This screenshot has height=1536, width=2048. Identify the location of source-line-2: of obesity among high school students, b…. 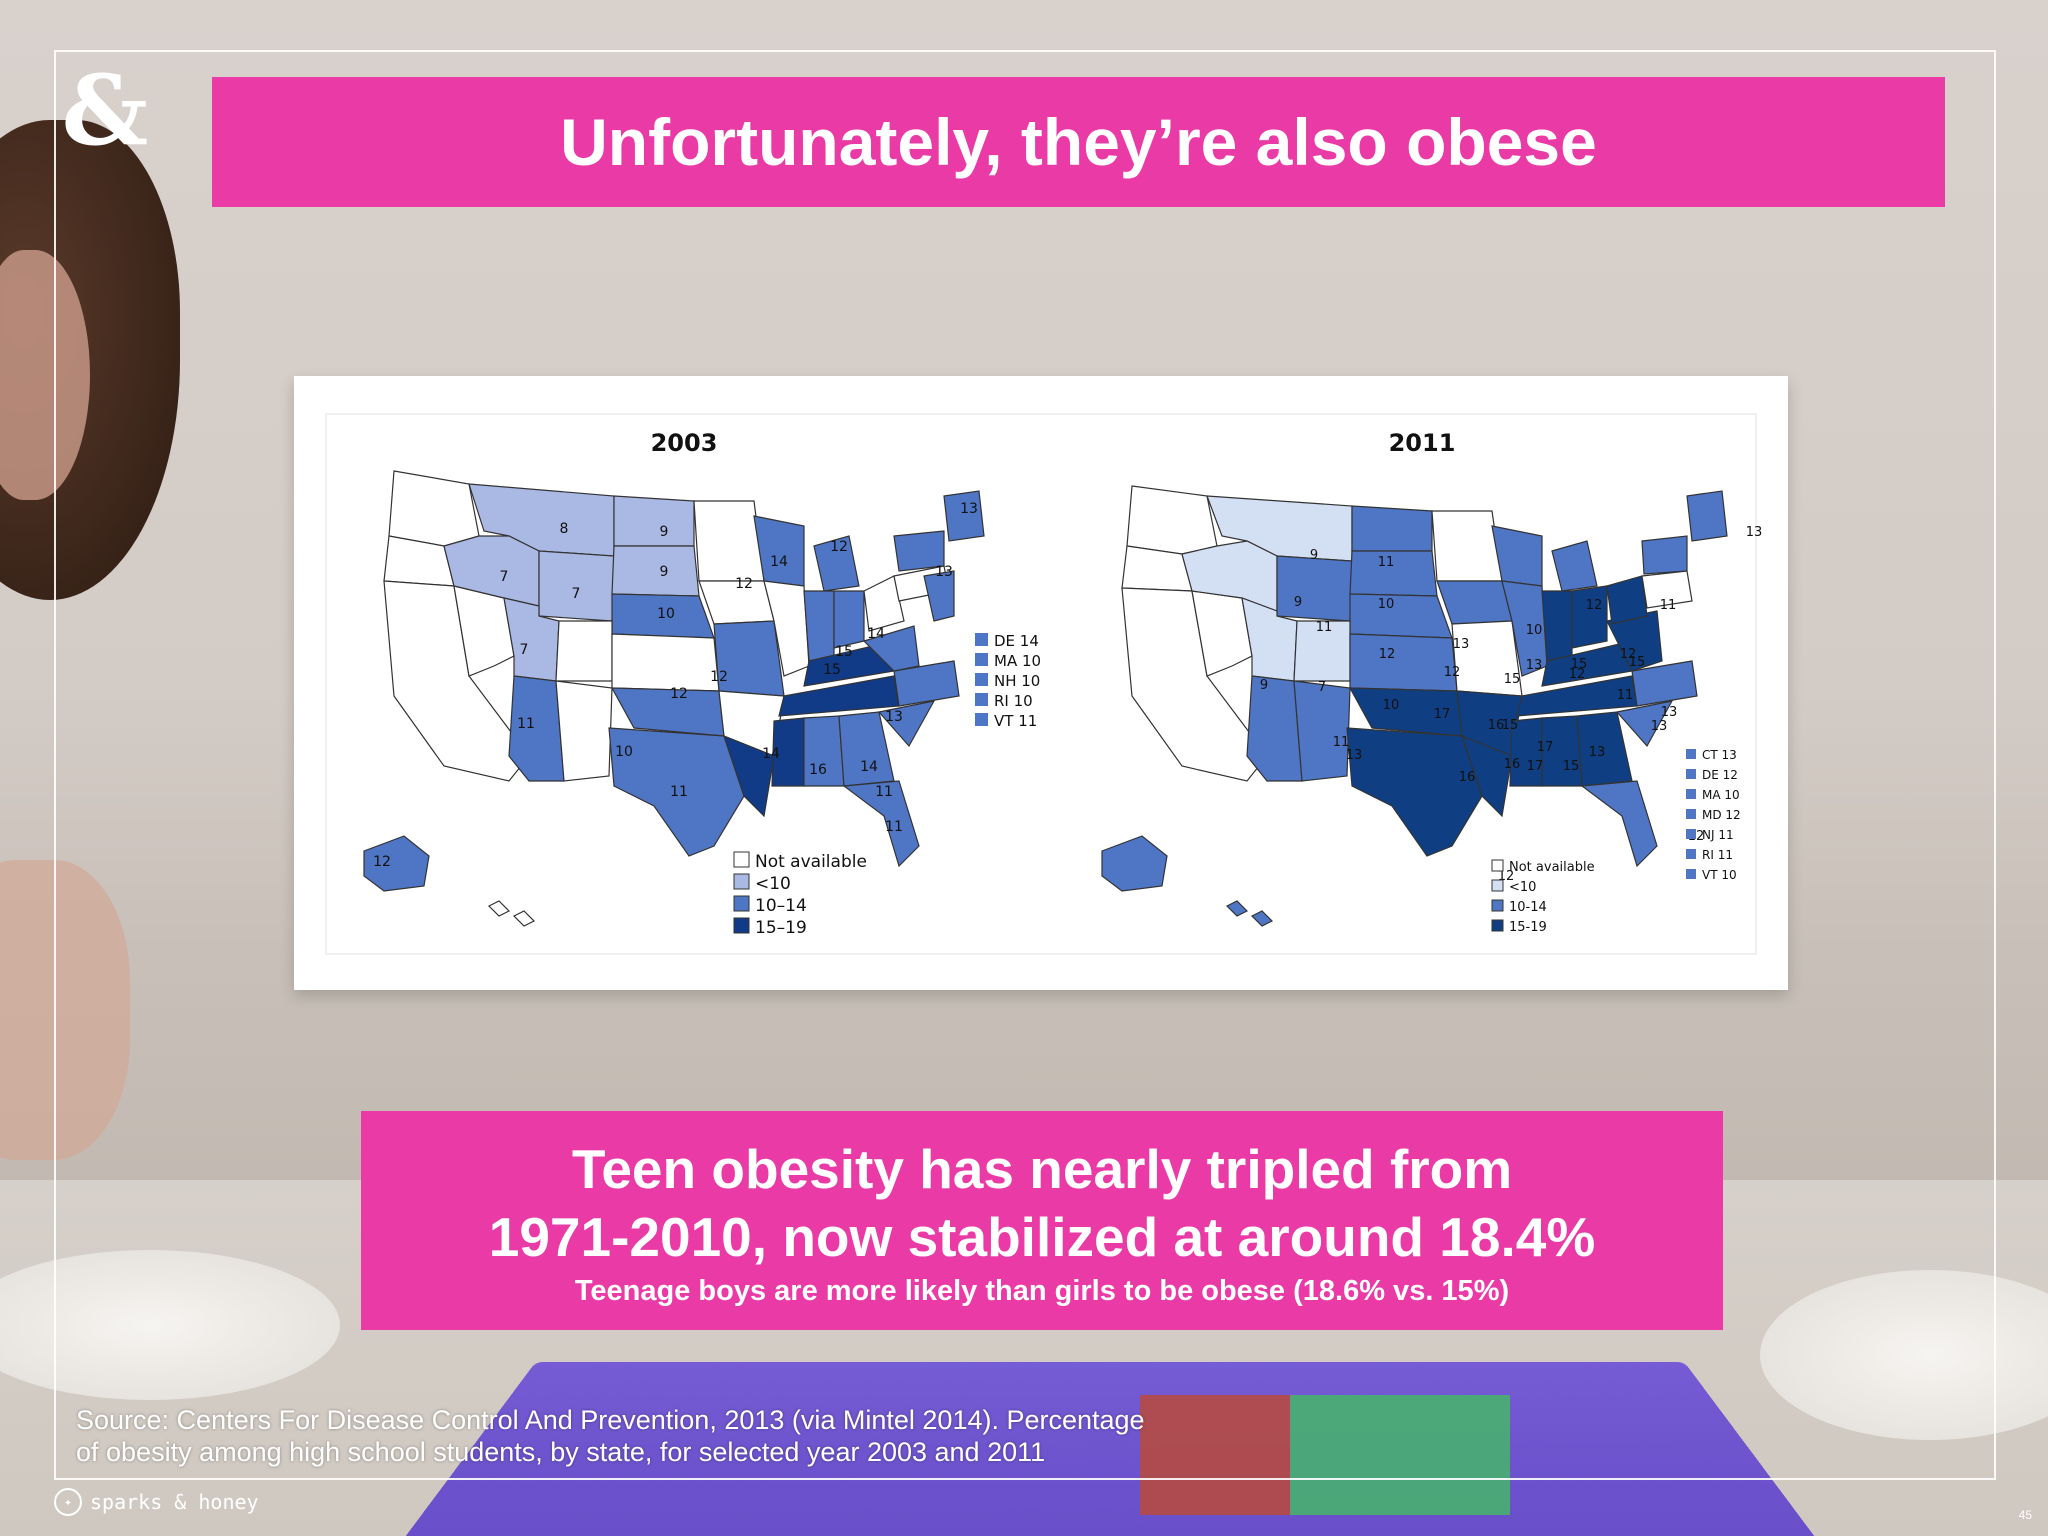
(561, 1452).